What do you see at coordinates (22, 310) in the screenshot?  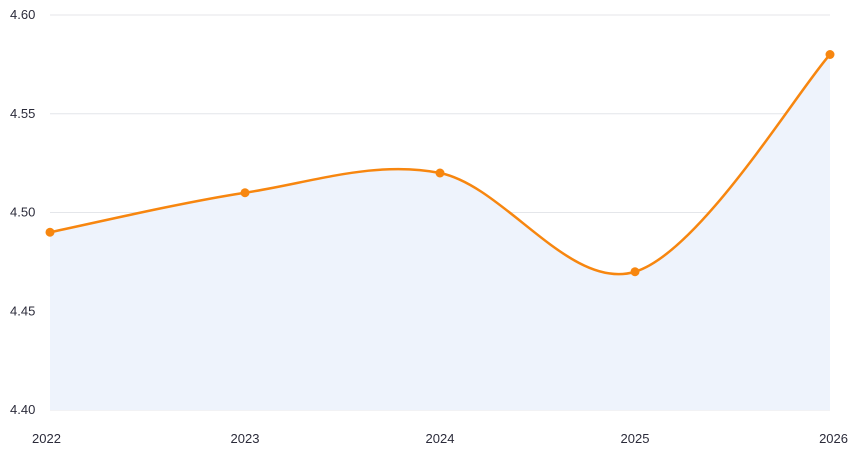 I see `y-tick-label: 4.45` at bounding box center [22, 310].